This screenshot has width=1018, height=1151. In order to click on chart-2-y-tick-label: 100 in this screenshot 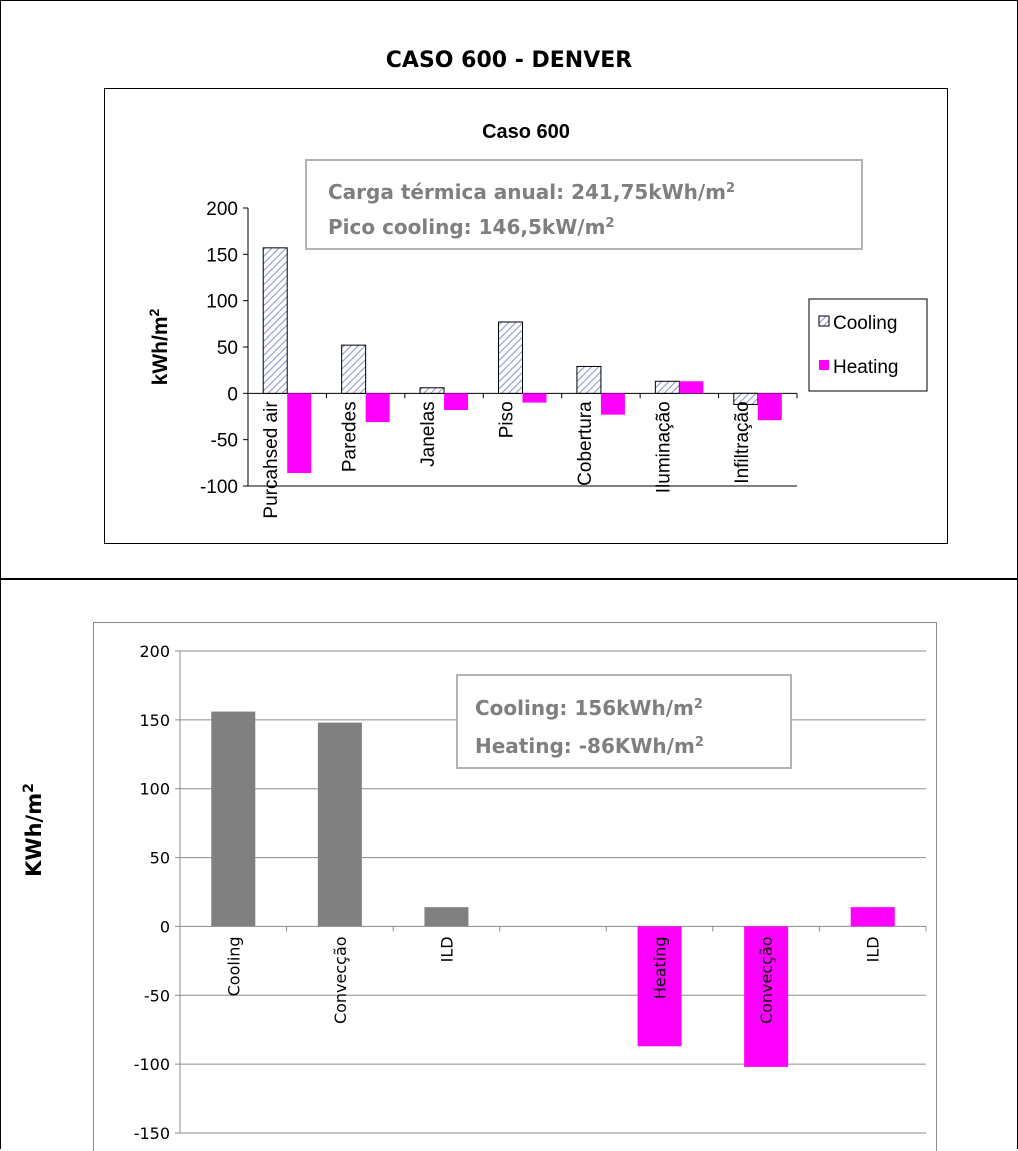, I will do `click(154, 789)`.